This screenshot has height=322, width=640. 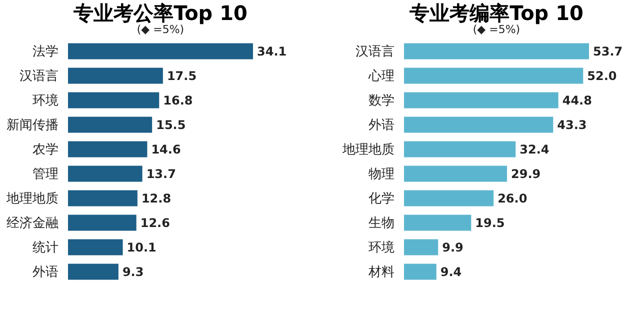 I want to click on data-label: 29.9, so click(x=526, y=173).